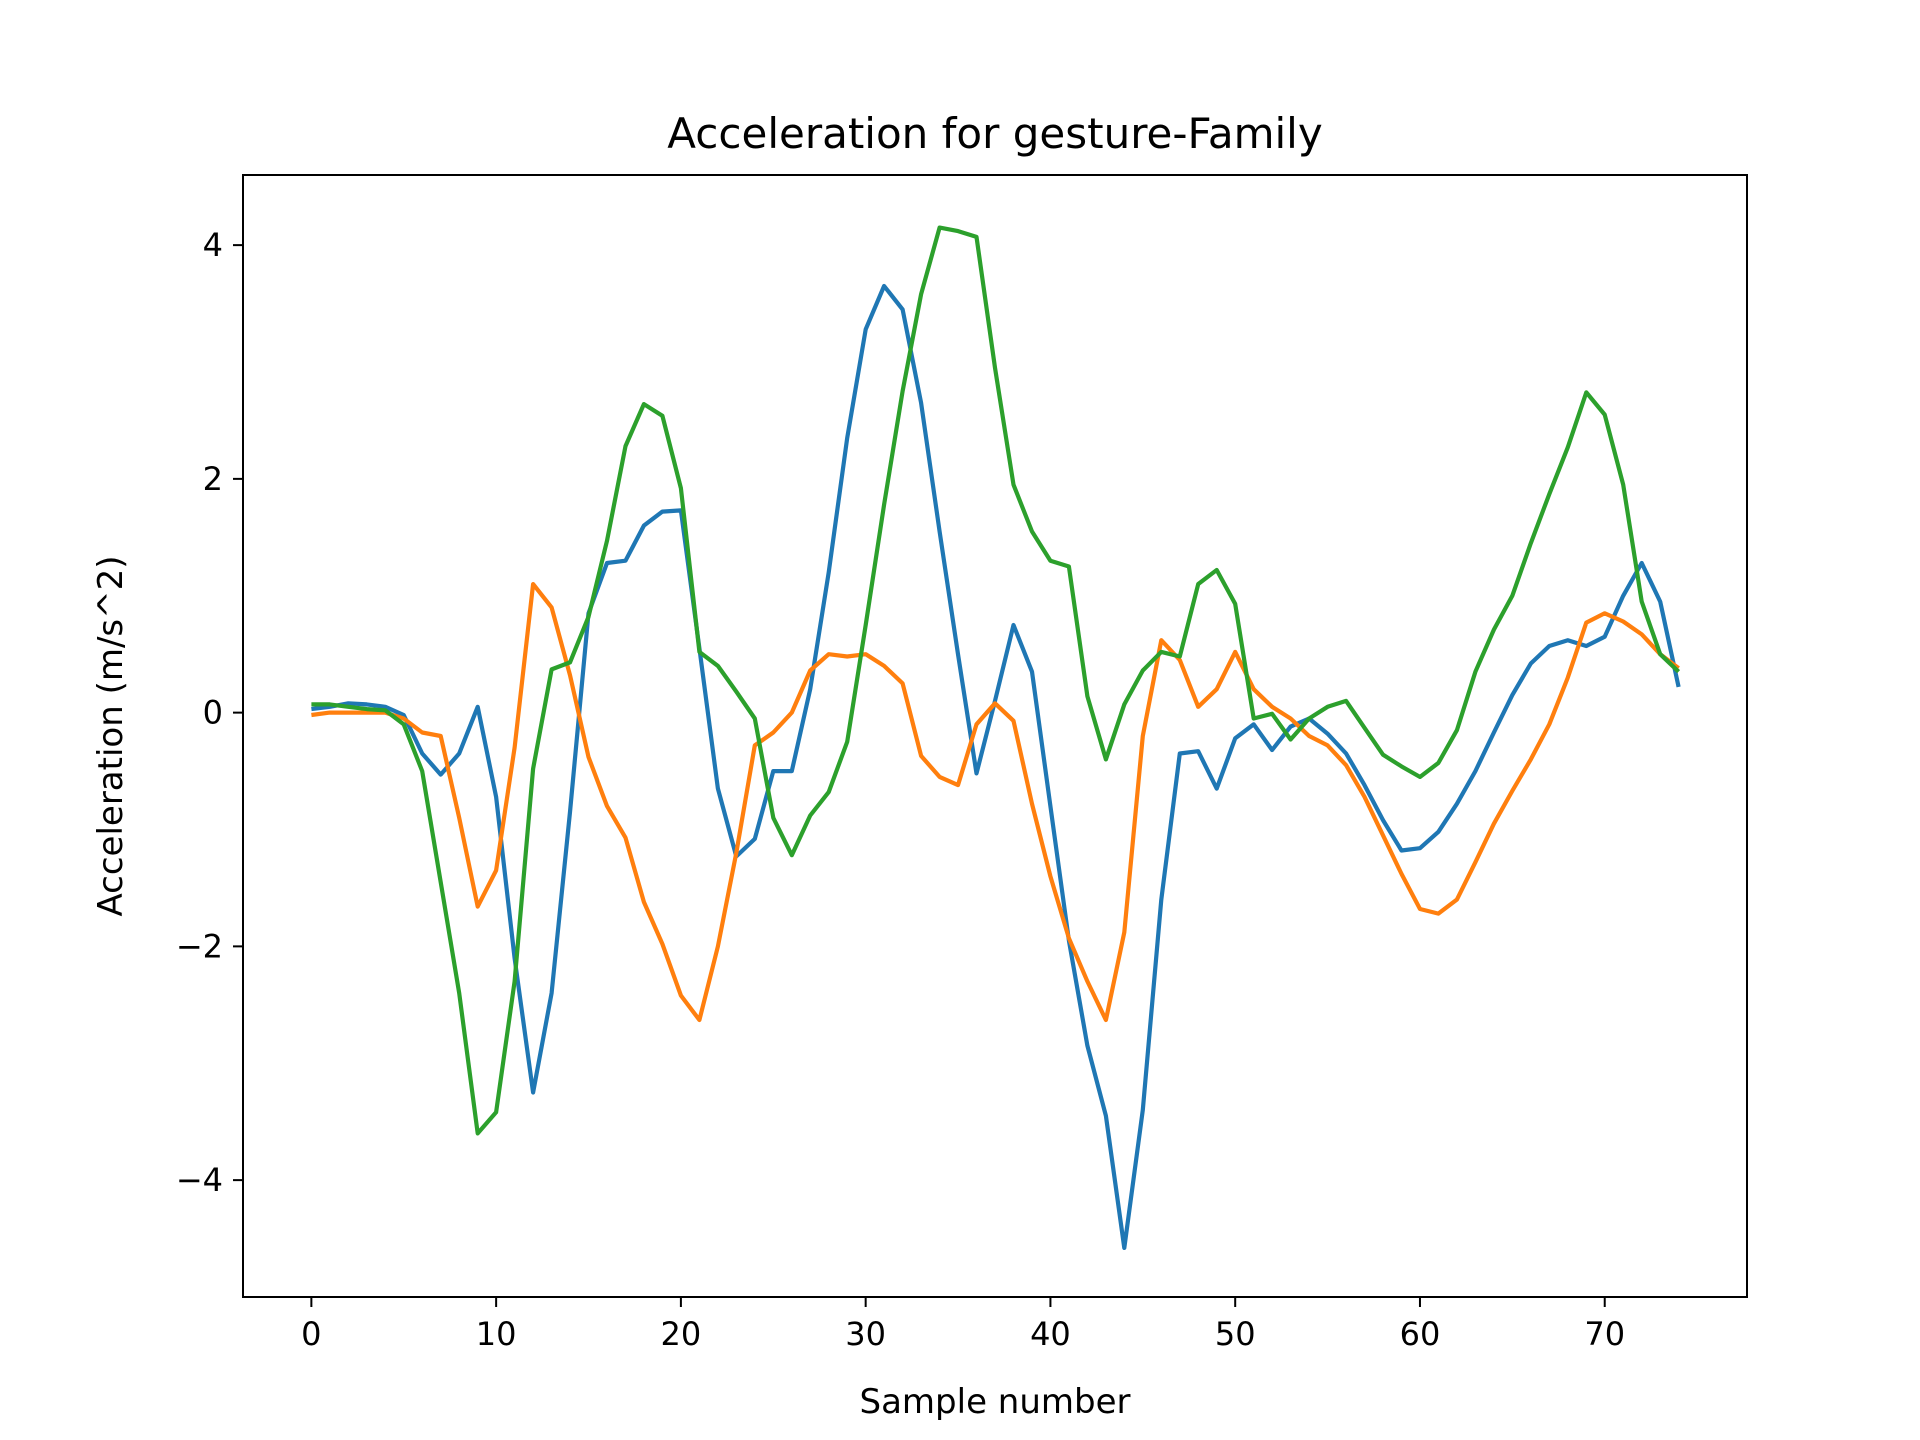  What do you see at coordinates (199, 946) in the screenshot?
I see `y-tick-label: −2` at bounding box center [199, 946].